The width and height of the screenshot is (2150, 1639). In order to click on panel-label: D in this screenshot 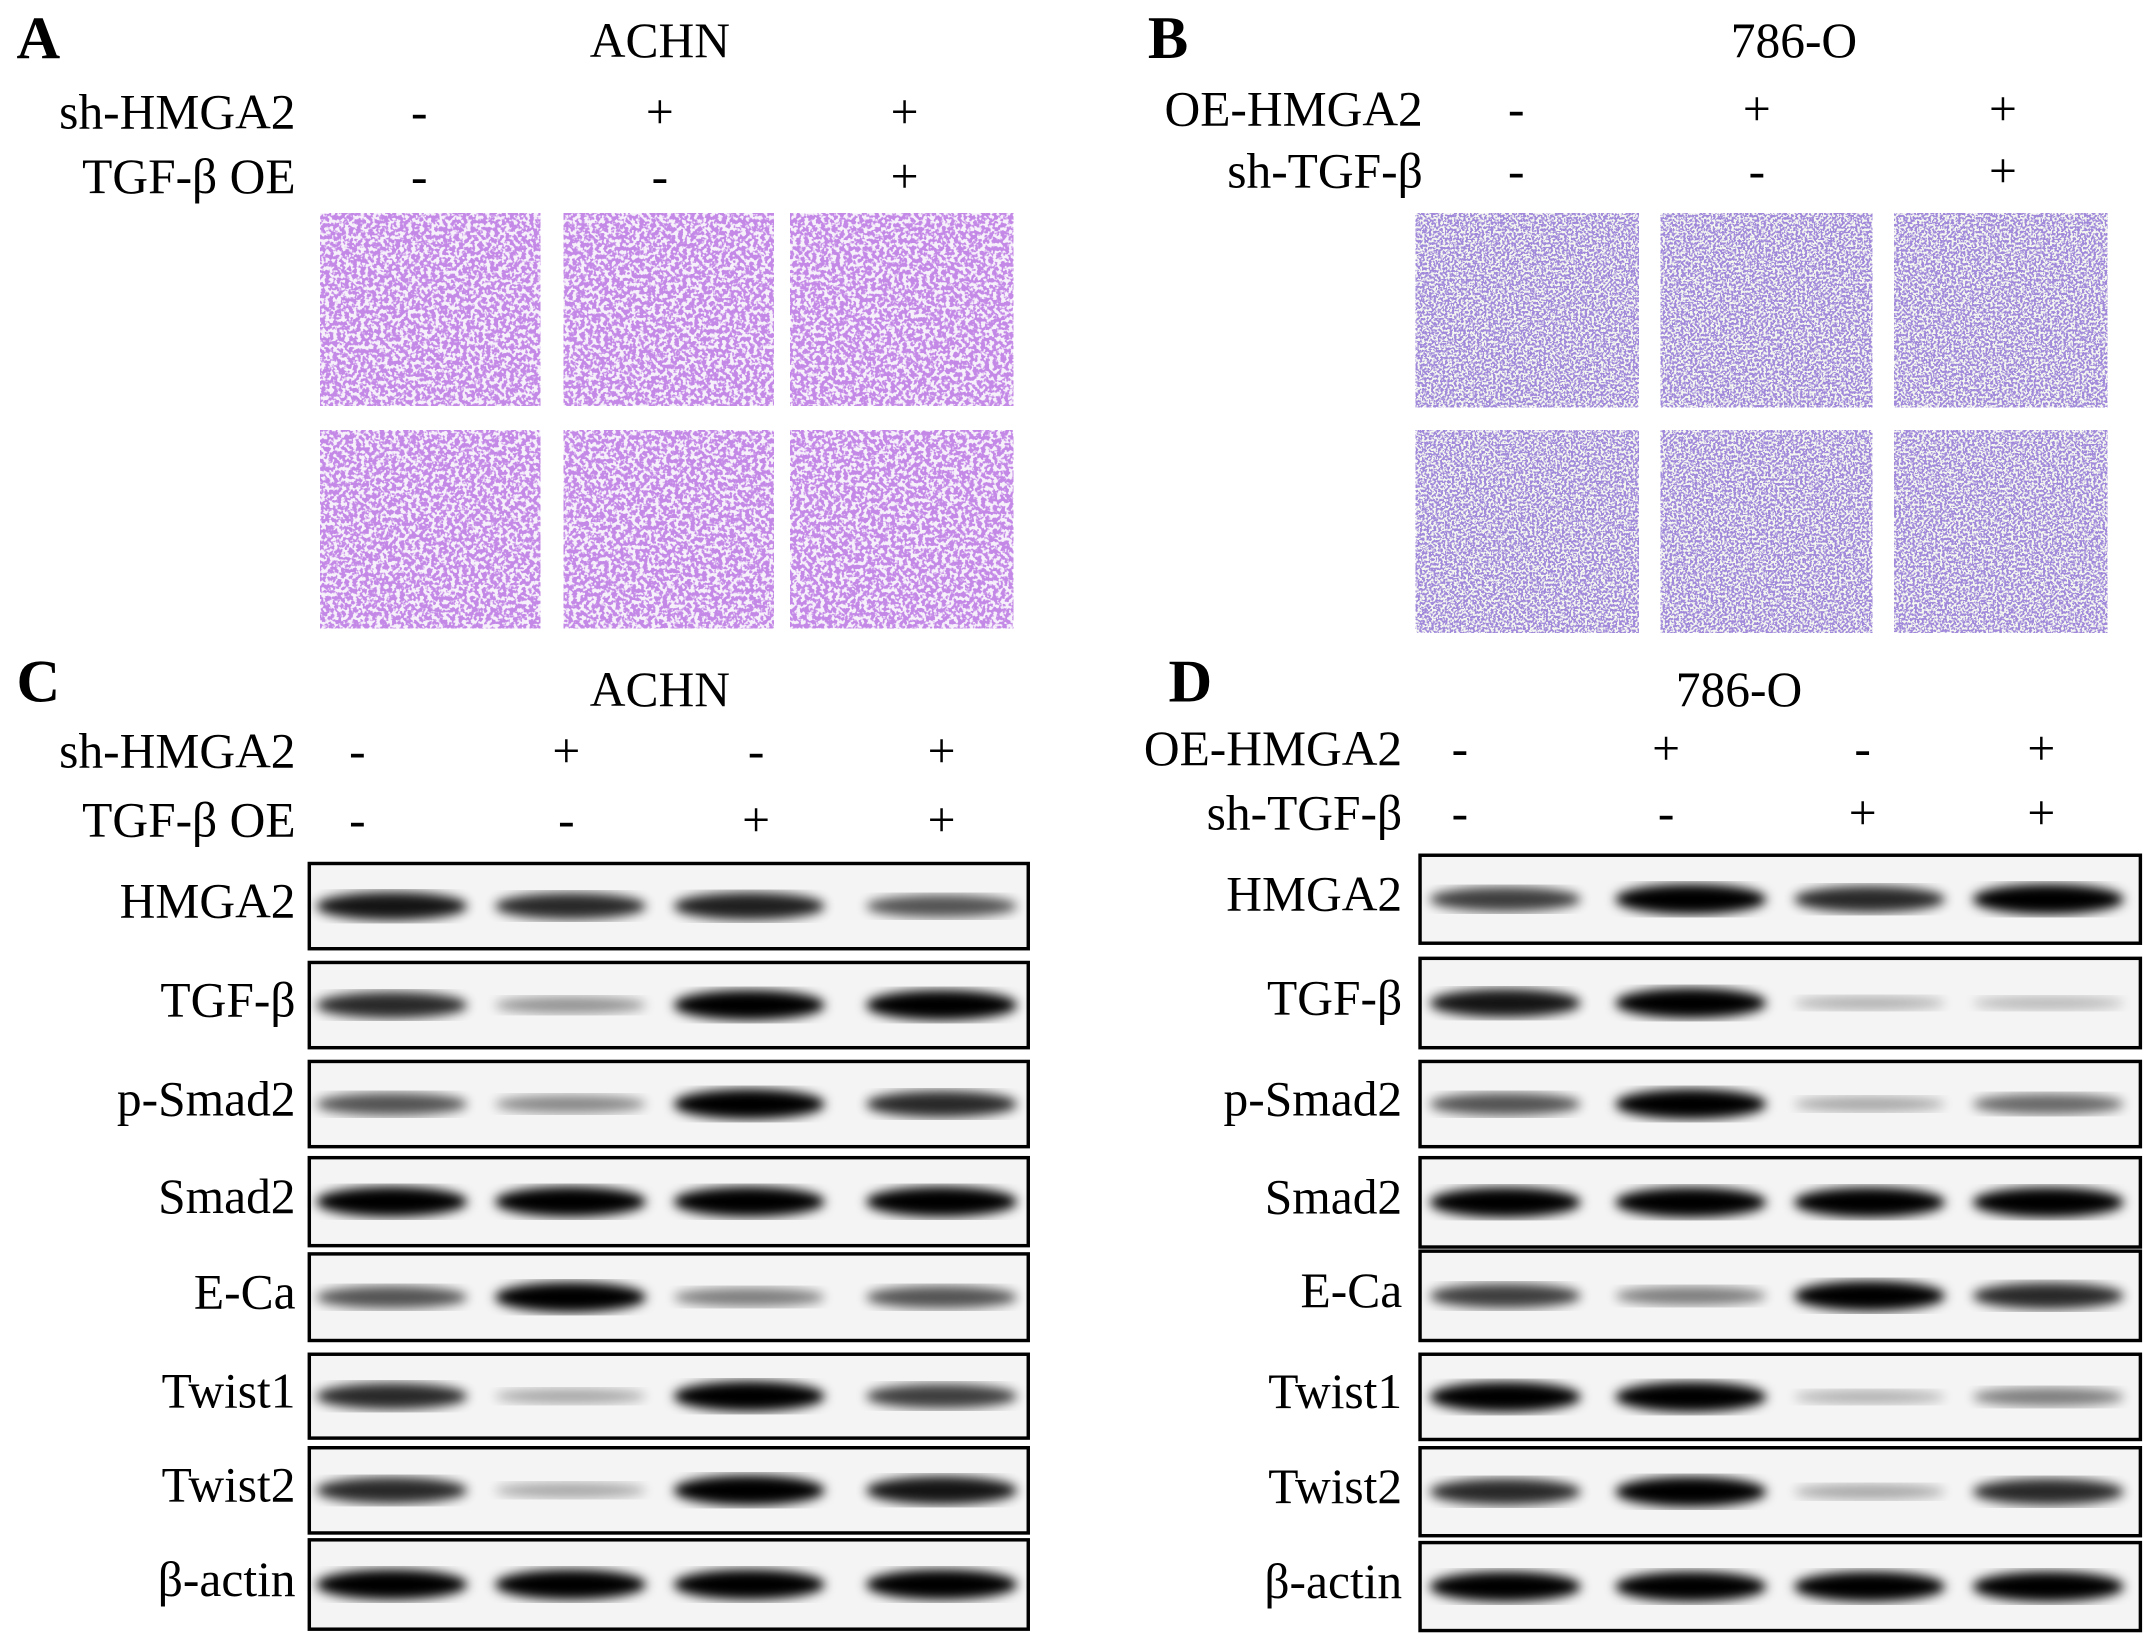, I will do `click(1190, 681)`.